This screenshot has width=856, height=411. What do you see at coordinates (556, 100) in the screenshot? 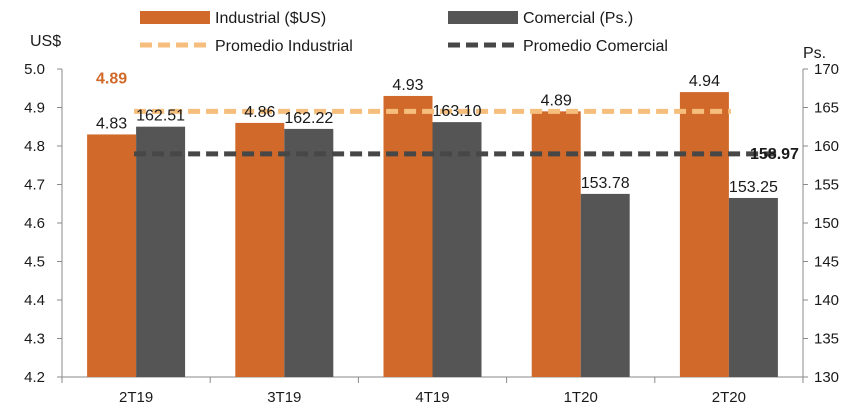
I see `data-label-industrial: 4.89` at bounding box center [556, 100].